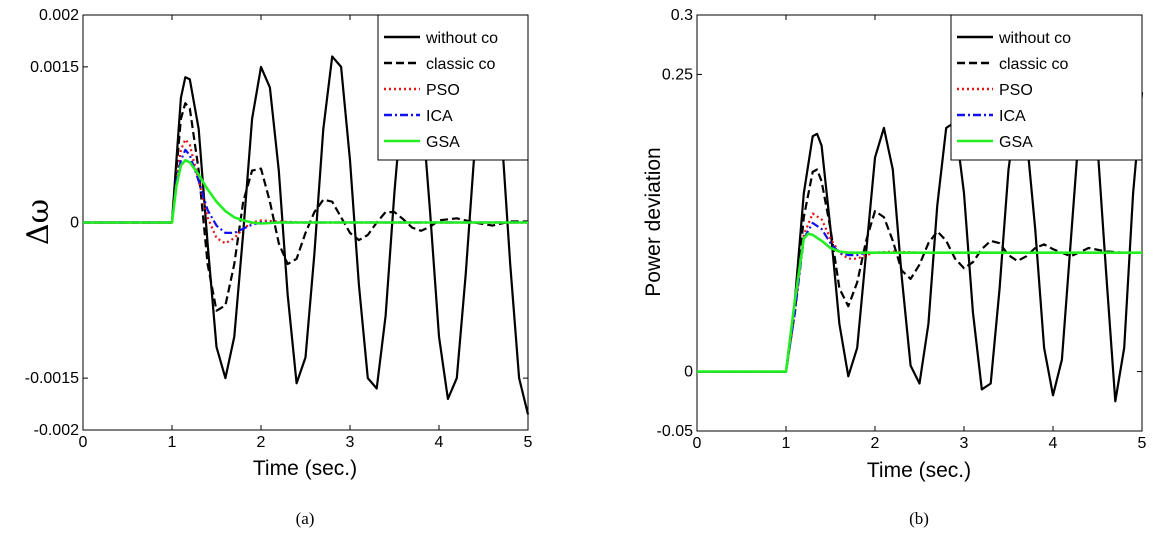 The width and height of the screenshot is (1153, 533). I want to click on x-tick-label-a-0: 0, so click(83, 442).